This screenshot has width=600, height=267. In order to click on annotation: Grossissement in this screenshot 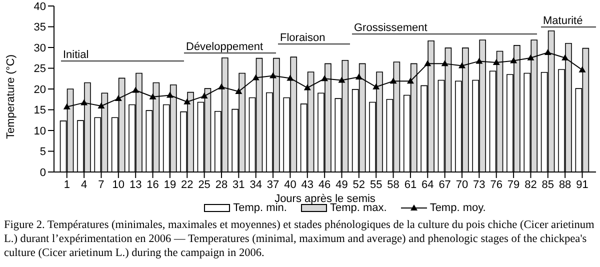, I will do `click(391, 28)`.